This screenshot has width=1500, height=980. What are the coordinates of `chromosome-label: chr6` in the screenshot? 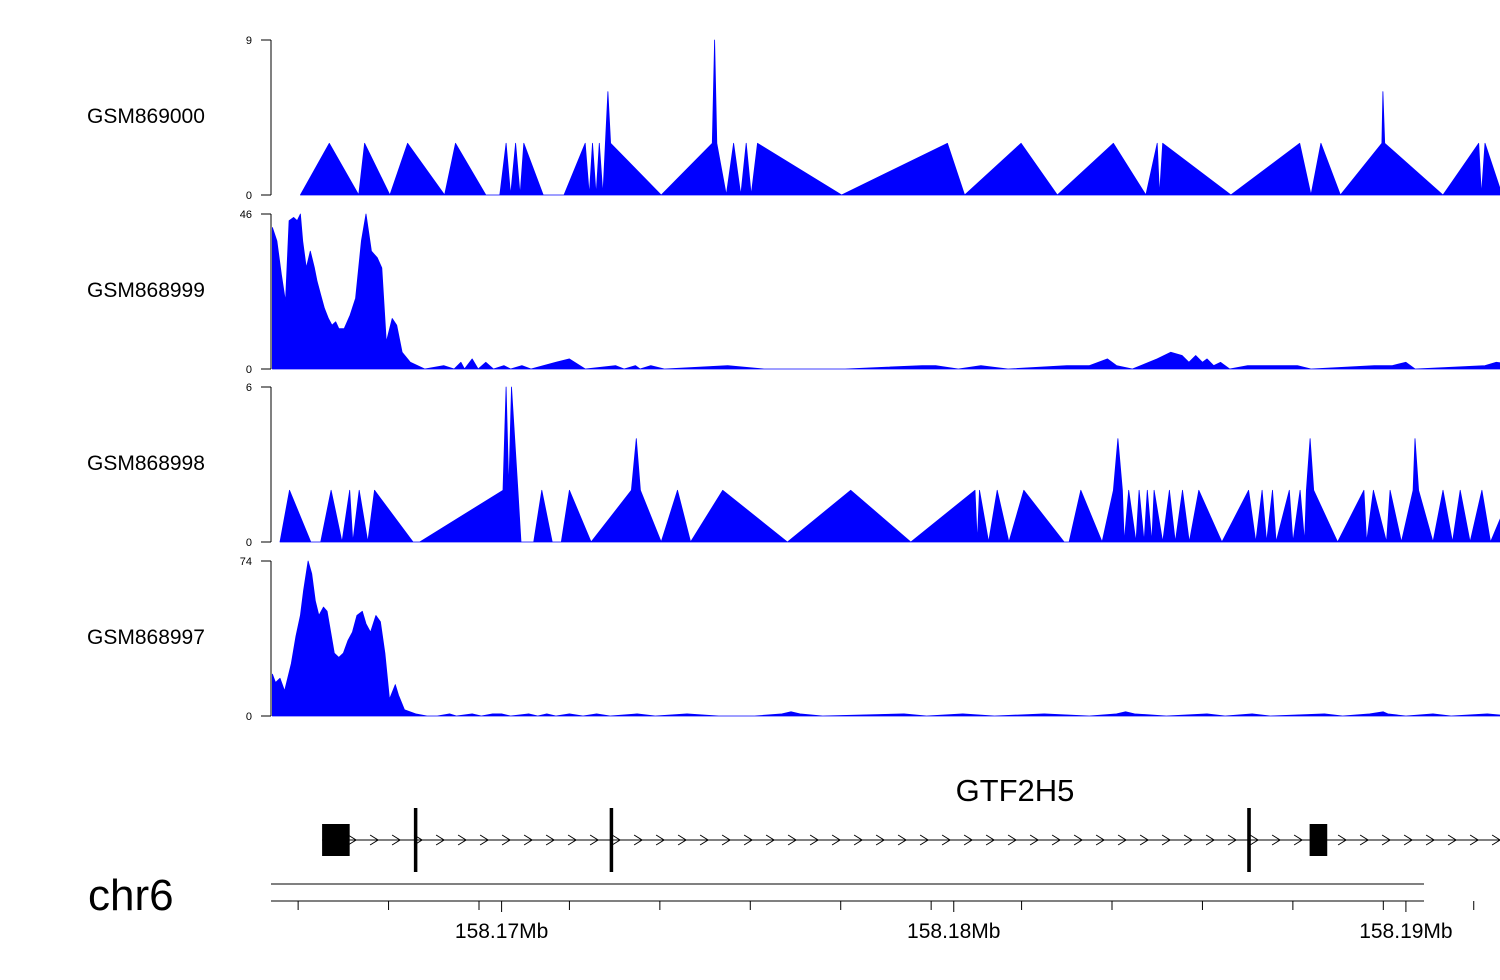 It's located at (131, 895).